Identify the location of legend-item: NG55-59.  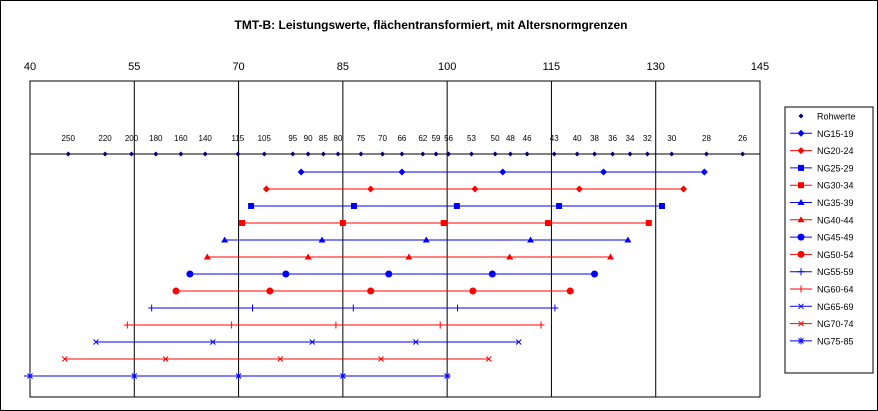
(822, 272).